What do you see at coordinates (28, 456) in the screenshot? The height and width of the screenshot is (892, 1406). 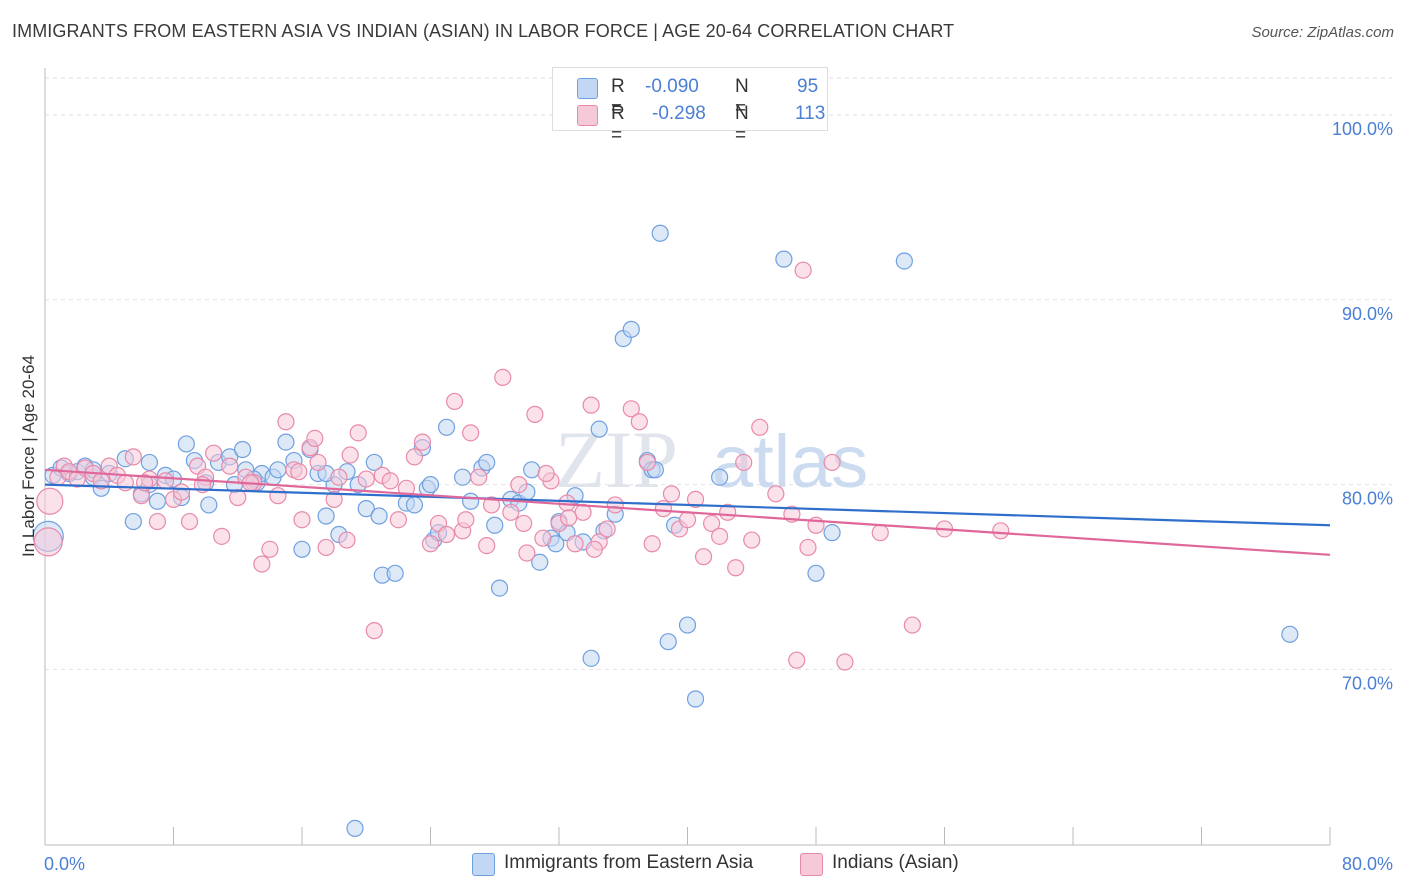 I see `y-axis-label: In Labor Force | Age 20-64` at bounding box center [28, 456].